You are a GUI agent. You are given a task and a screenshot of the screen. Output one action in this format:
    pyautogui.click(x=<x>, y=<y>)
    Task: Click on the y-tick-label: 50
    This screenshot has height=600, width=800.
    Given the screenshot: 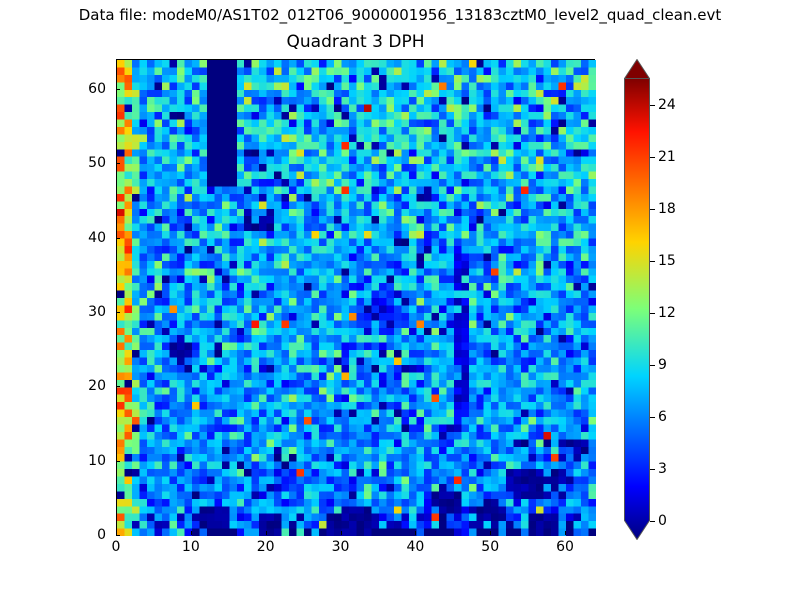 What is the action you would take?
    pyautogui.click(x=97, y=163)
    